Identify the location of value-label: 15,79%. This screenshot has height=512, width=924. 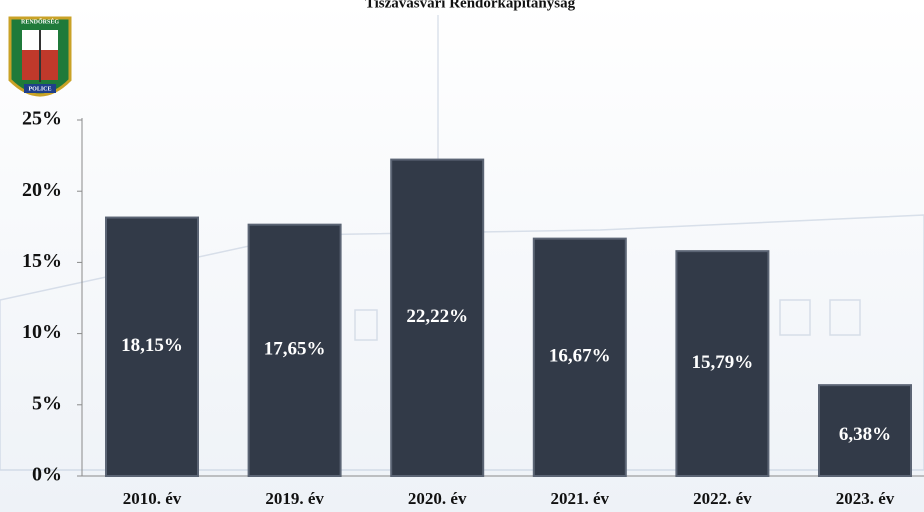
(723, 362).